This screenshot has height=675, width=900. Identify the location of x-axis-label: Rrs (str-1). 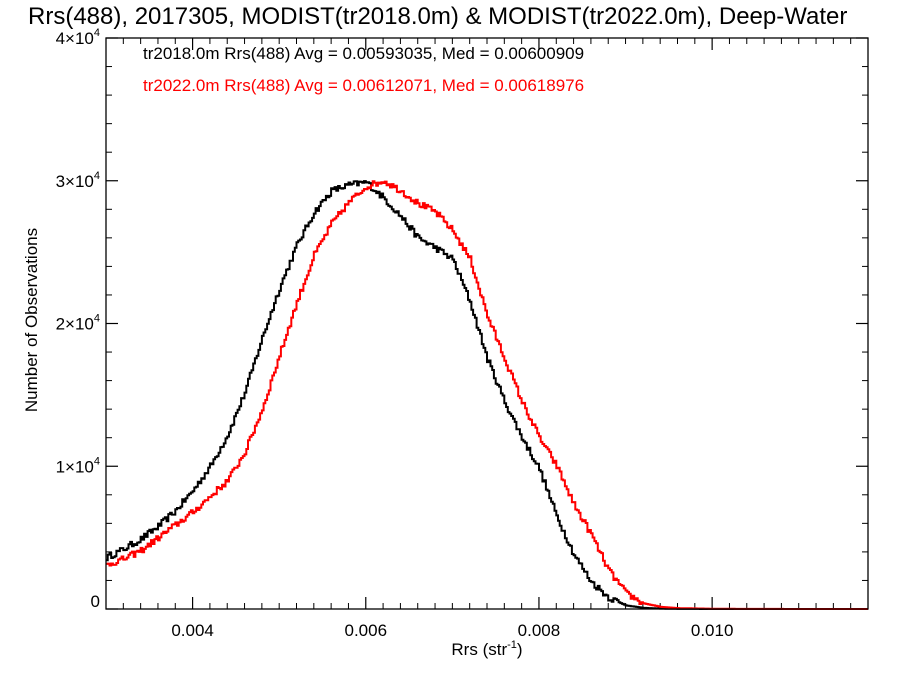
(486, 649).